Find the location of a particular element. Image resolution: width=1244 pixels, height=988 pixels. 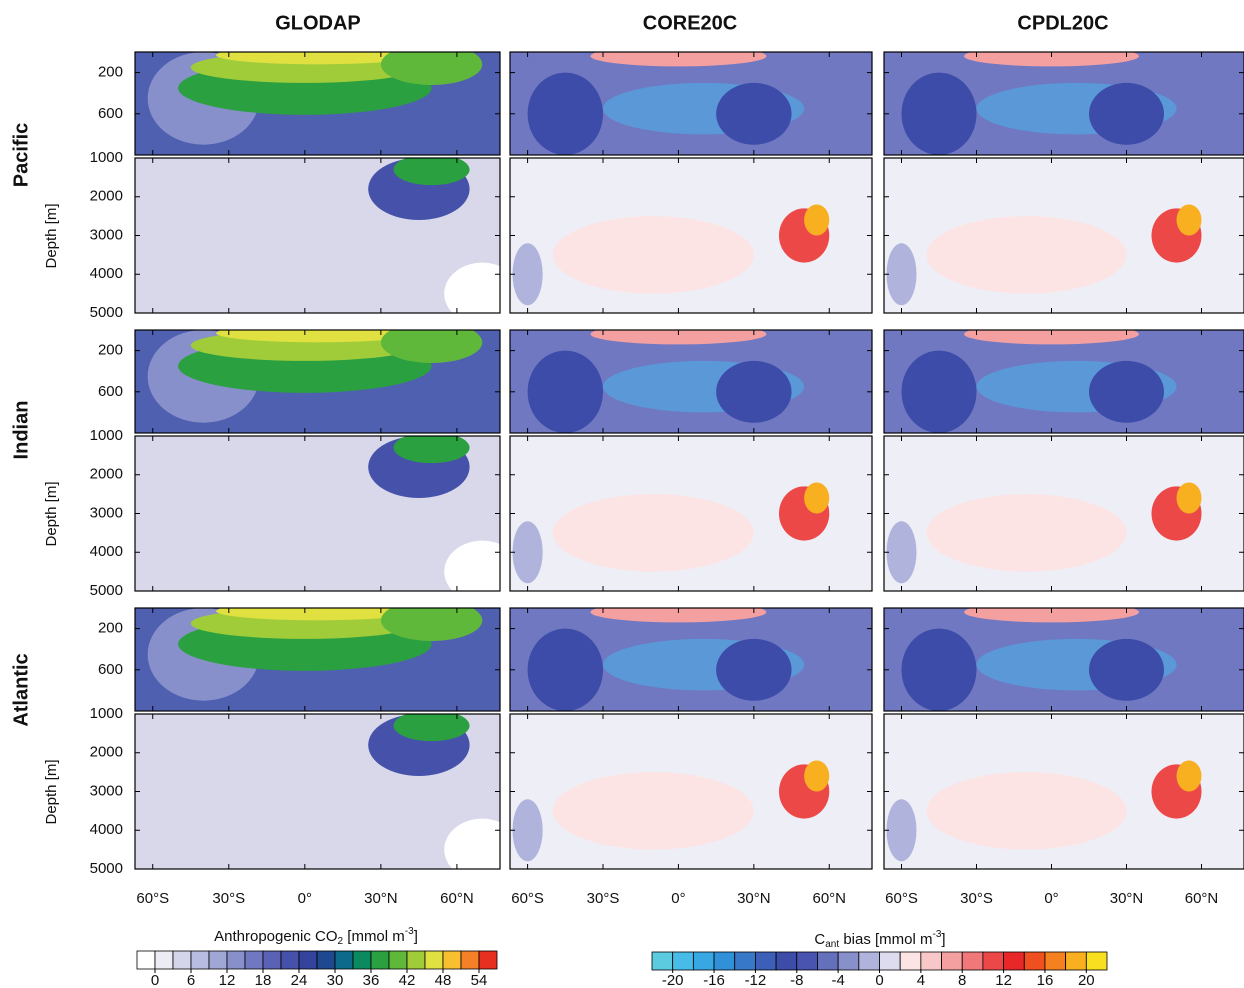

x-tick-label: 30°S is located at coordinates (228, 898).